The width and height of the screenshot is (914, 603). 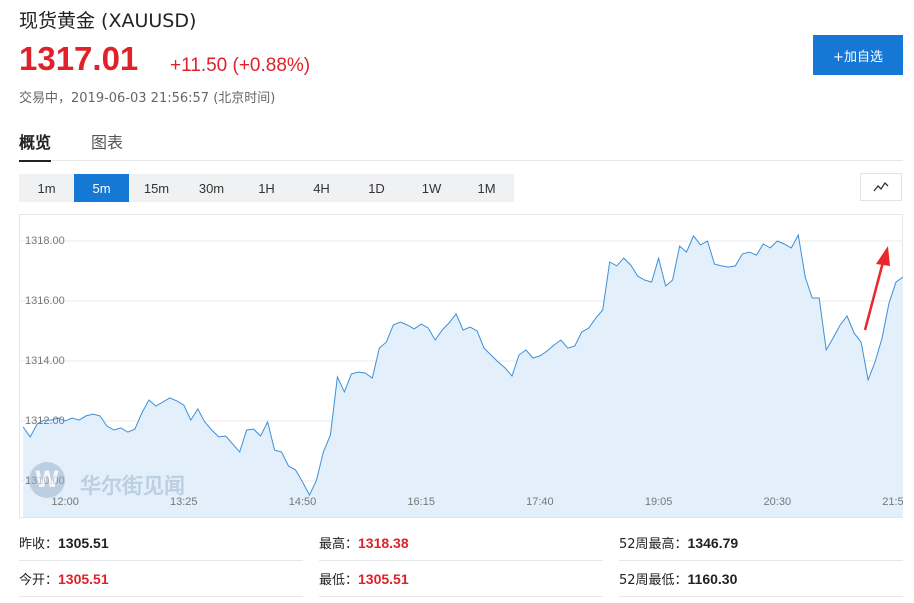 I want to click on stat-item: 今开：1305.51, so click(x=64, y=578).